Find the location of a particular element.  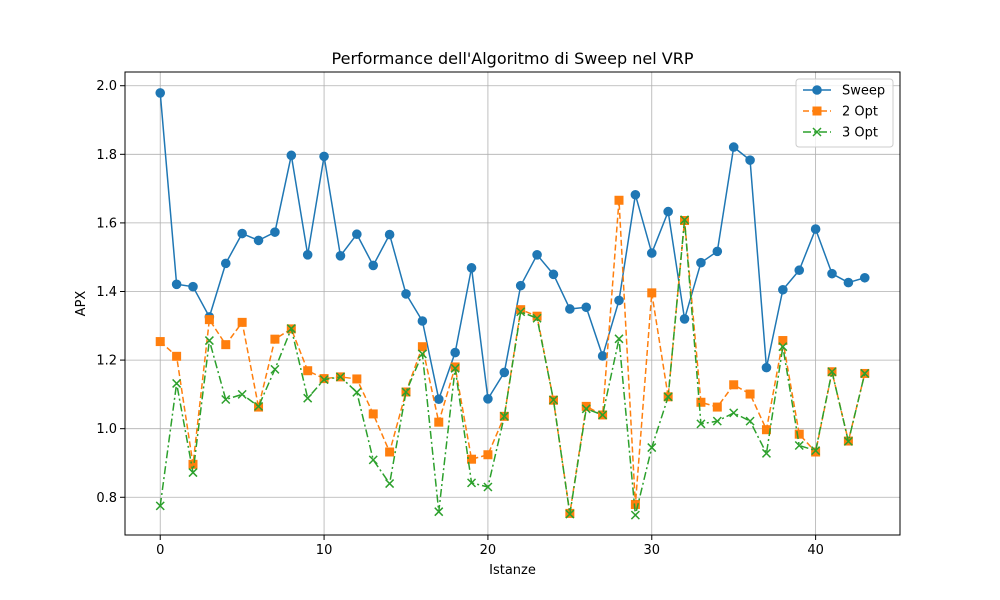

legend-box is located at coordinates (844, 113).